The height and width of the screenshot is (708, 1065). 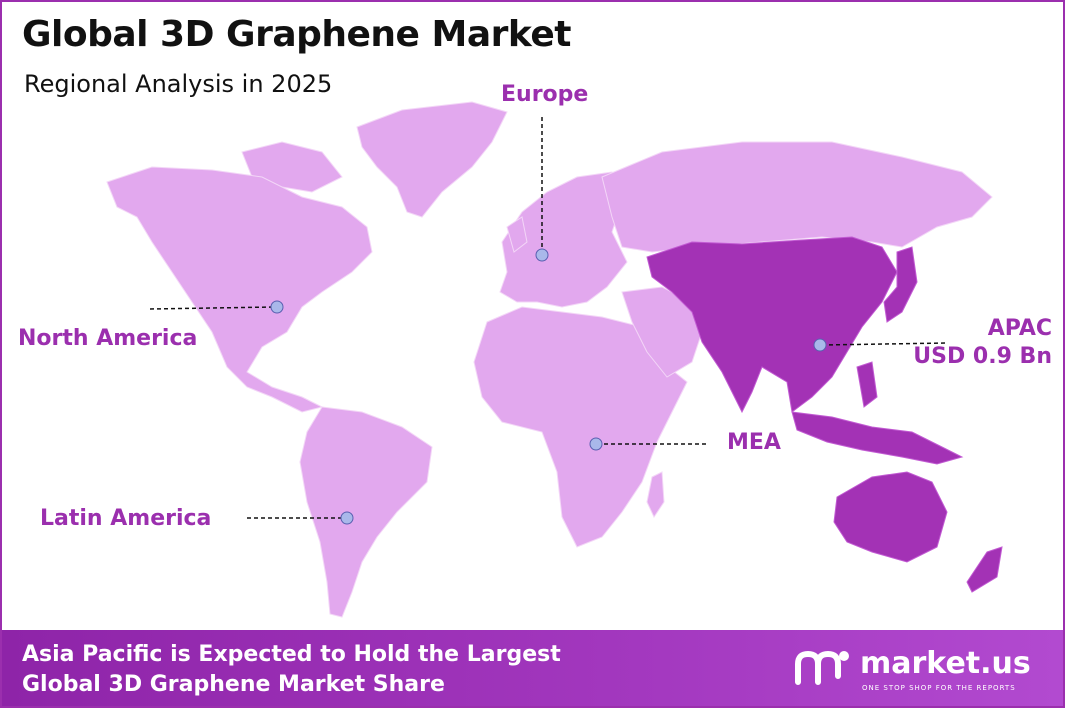 I want to click on landmass-se-asia-islands, so click(x=877, y=438).